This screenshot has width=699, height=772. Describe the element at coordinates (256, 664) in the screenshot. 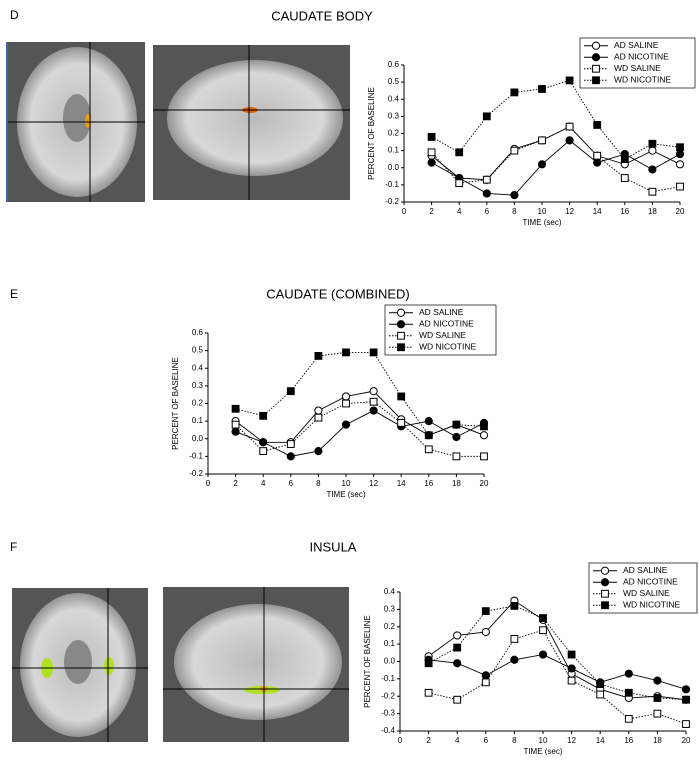

I see `brain-image-sagittal` at that location.